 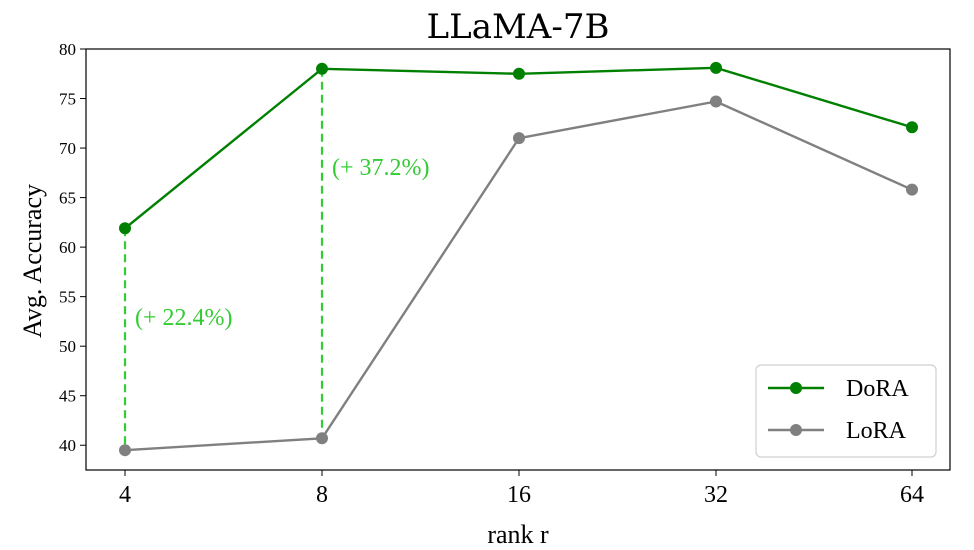 I want to click on x-tick-label: 8, so click(x=322, y=495).